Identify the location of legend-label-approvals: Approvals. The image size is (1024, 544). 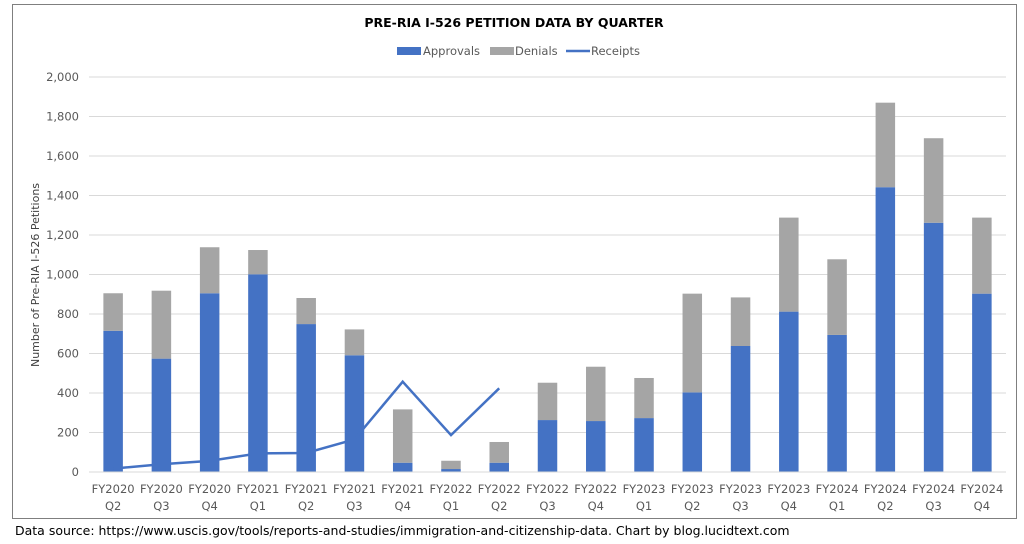
(451, 51).